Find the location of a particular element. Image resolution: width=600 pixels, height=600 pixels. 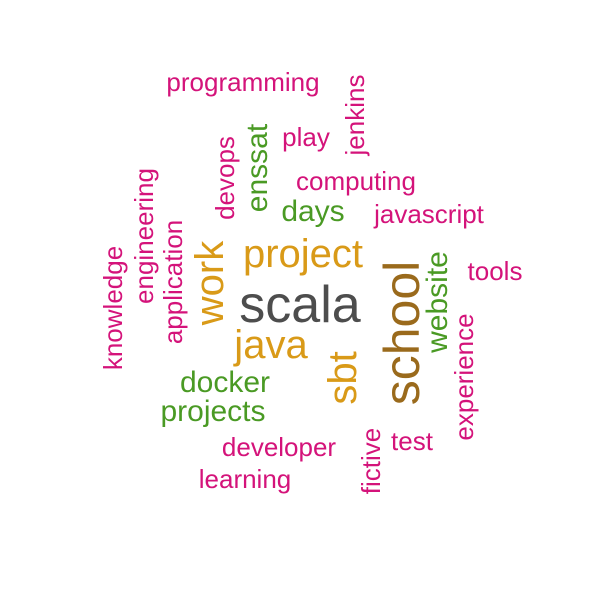

word-days: days is located at coordinates (313, 211).